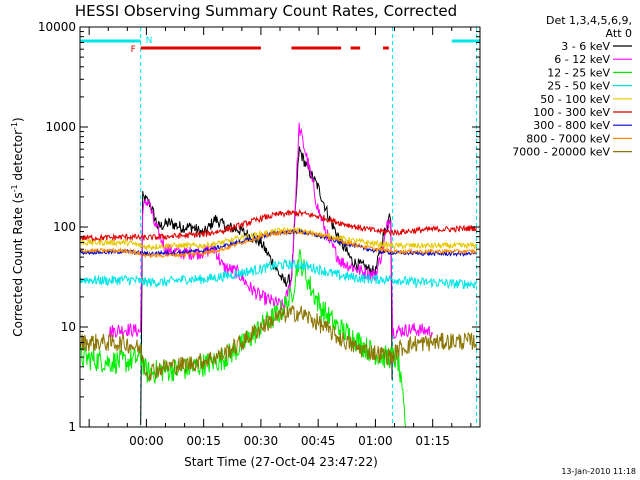 The height and width of the screenshot is (480, 640). Describe the element at coordinates (17, 226) in the screenshot. I see `y-axis-label: Corrected Count Rate (s-1 detector-1)` at that location.